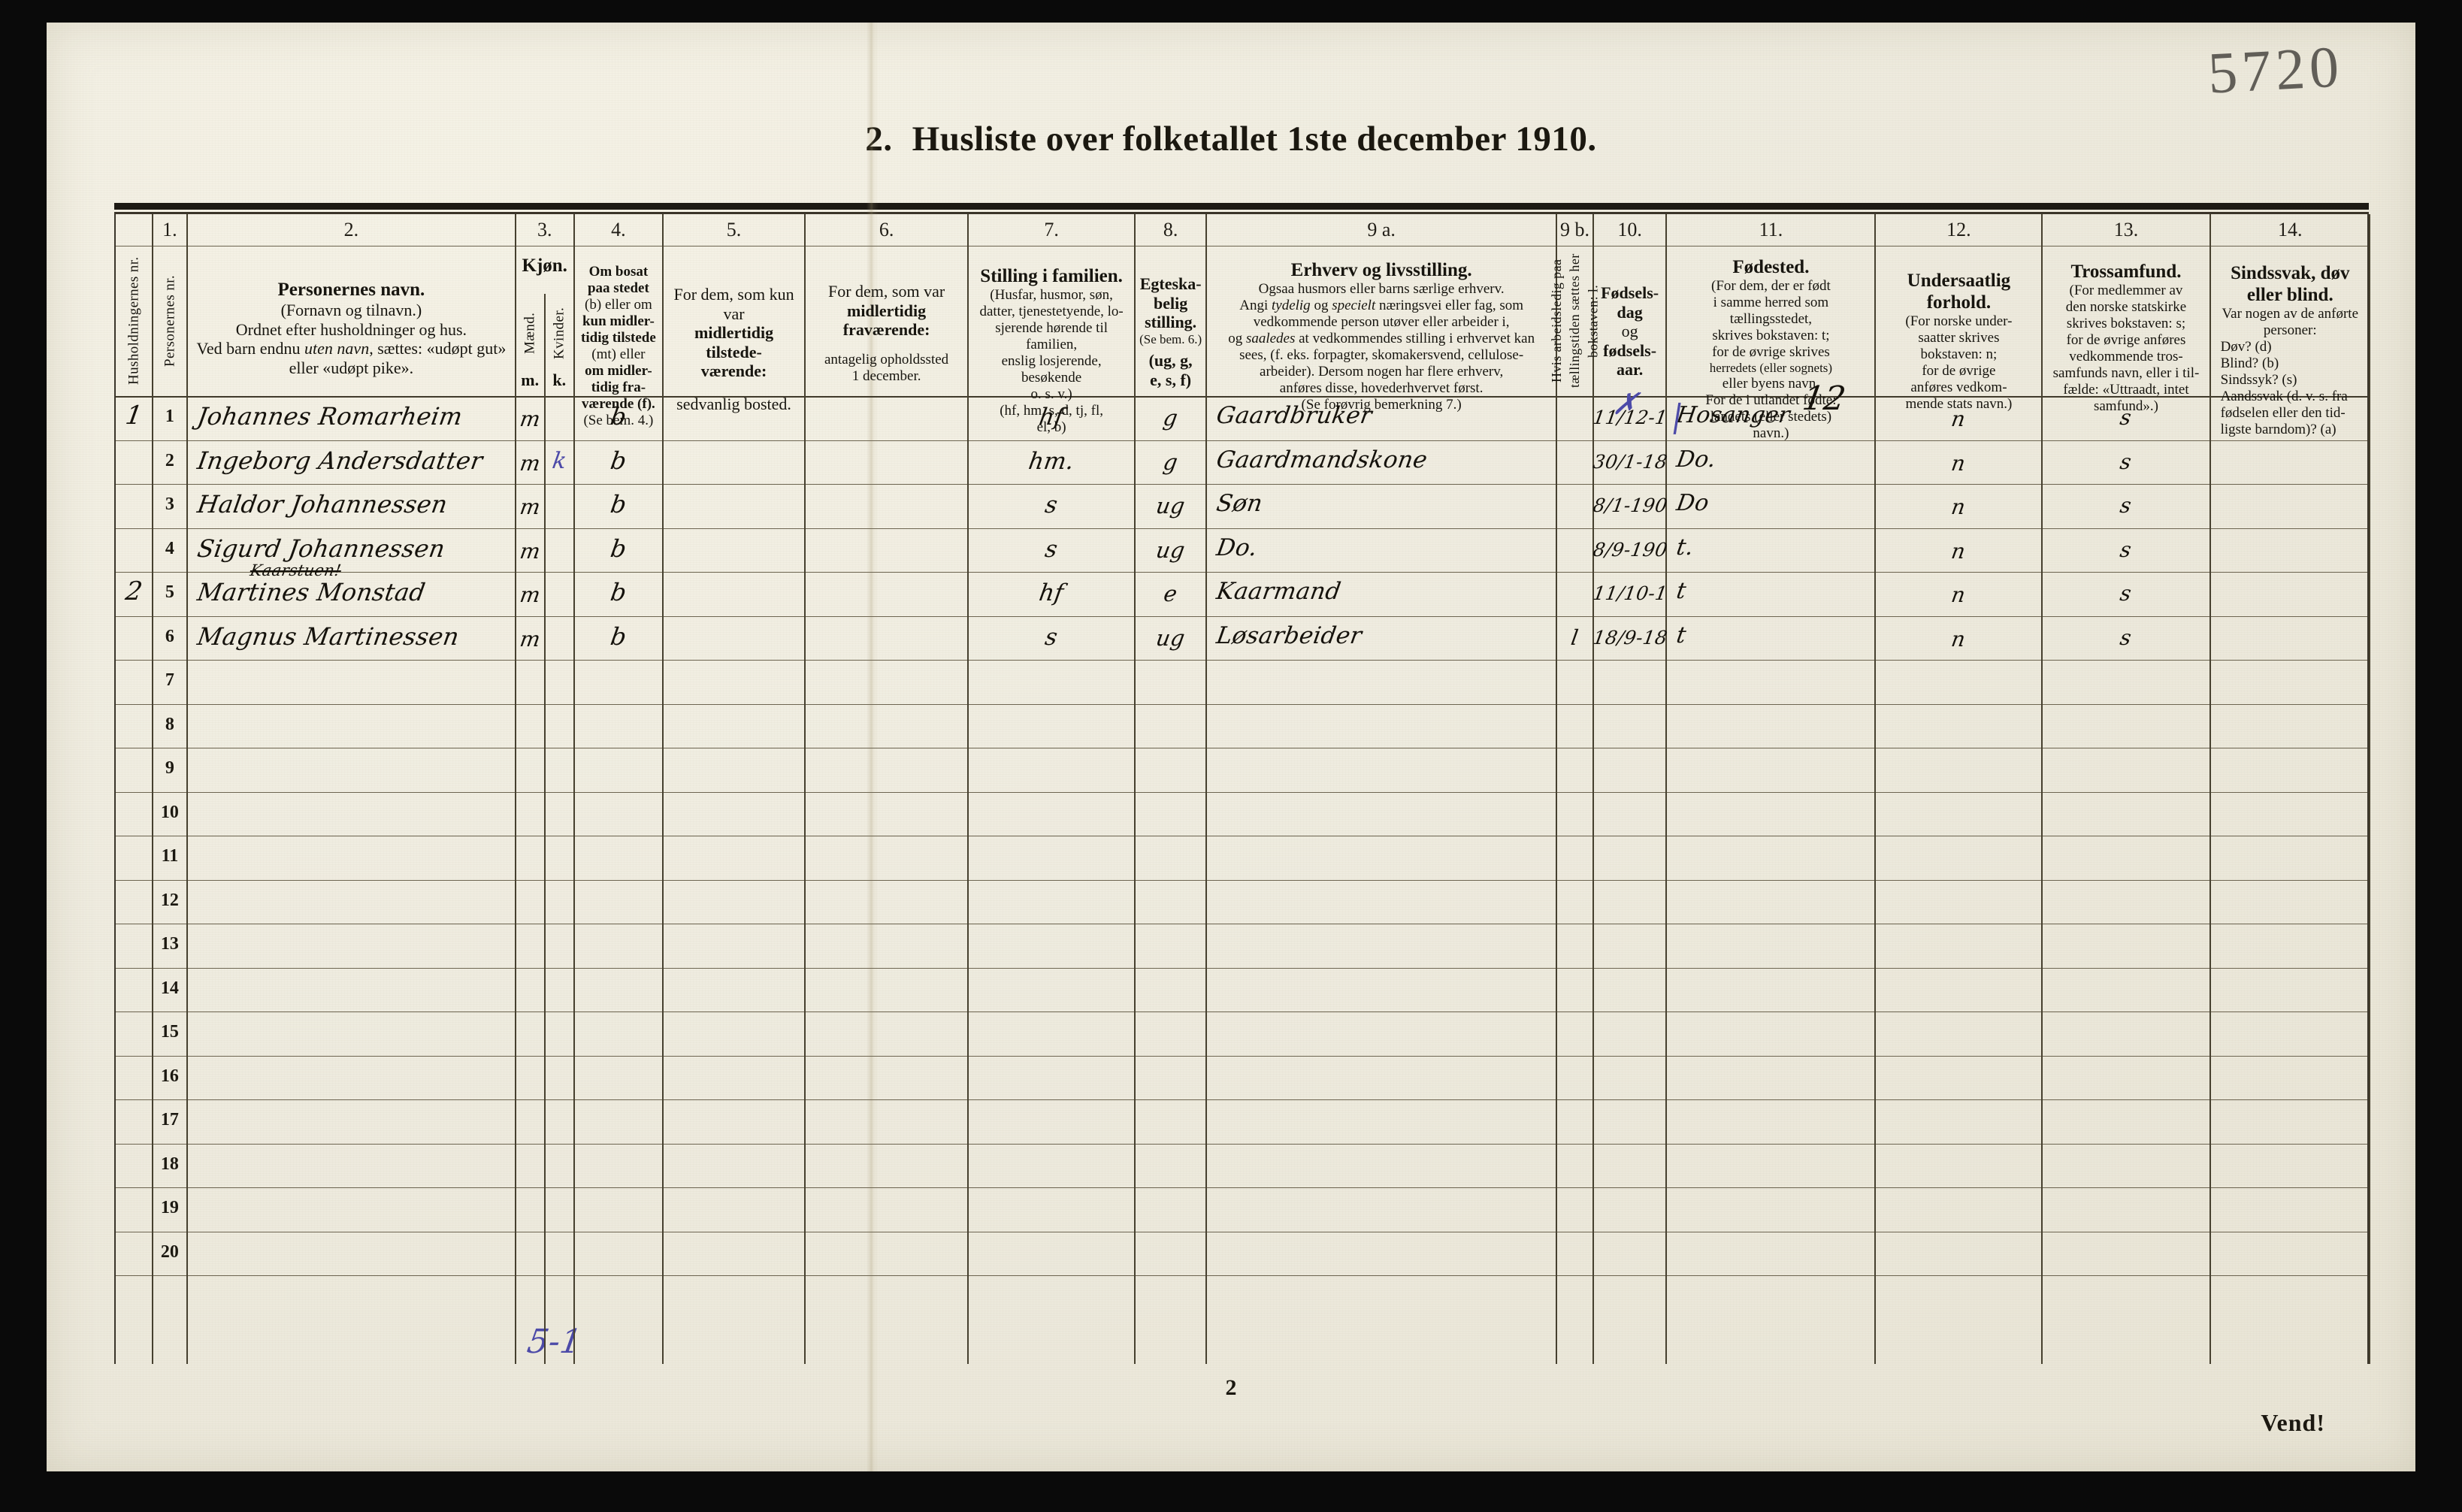 The width and height of the screenshot is (2462, 1512). I want to click on row-number: 7, so click(169, 680).